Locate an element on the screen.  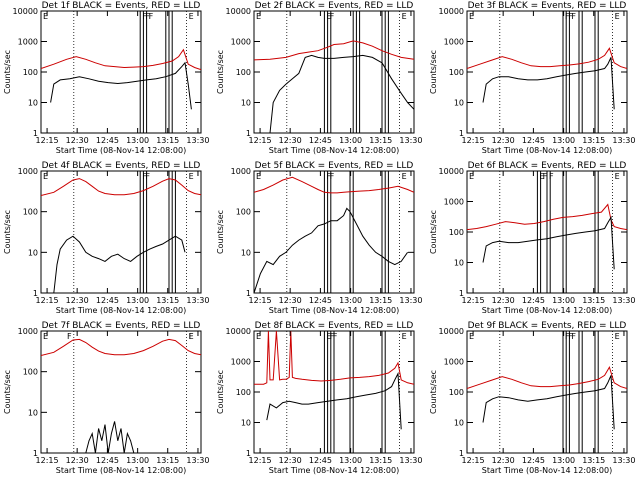
panel-title: Det 6f BLACK = Events, RED = LLD is located at coordinates (547, 166).